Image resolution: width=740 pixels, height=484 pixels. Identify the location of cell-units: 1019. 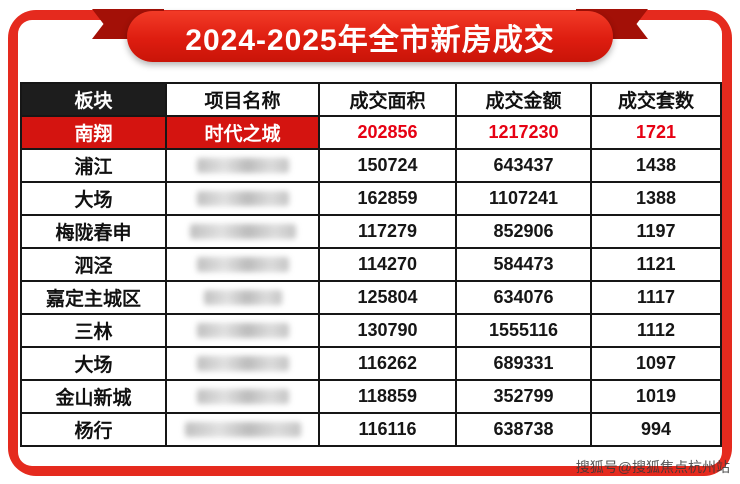
(656, 396).